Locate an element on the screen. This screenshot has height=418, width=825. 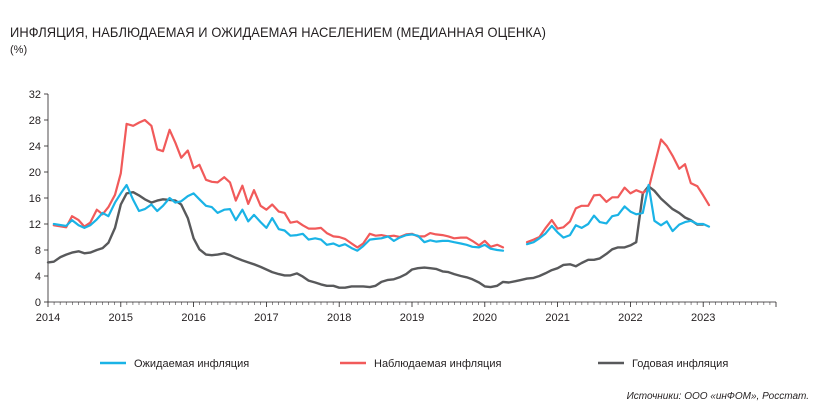
x-tick-label: 2014 is located at coordinates (48, 318).